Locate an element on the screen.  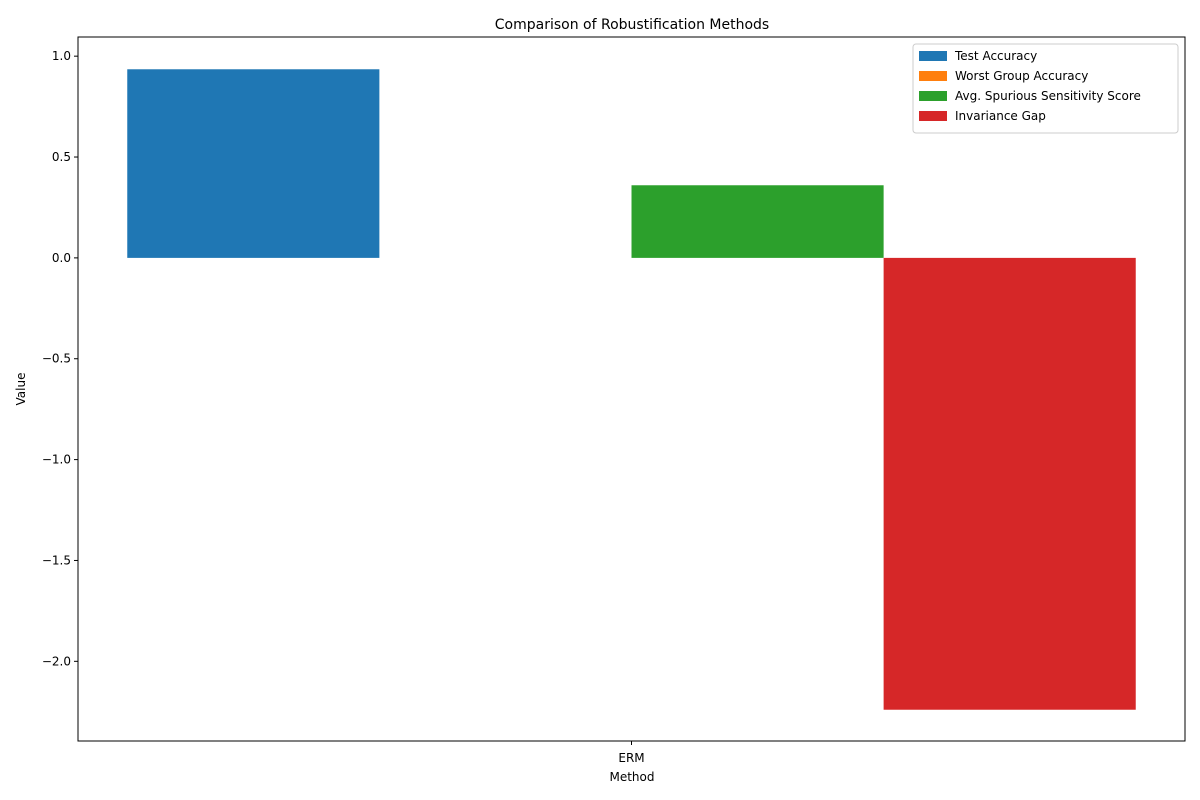
legend-label: Test Accuracy is located at coordinates (995, 56).